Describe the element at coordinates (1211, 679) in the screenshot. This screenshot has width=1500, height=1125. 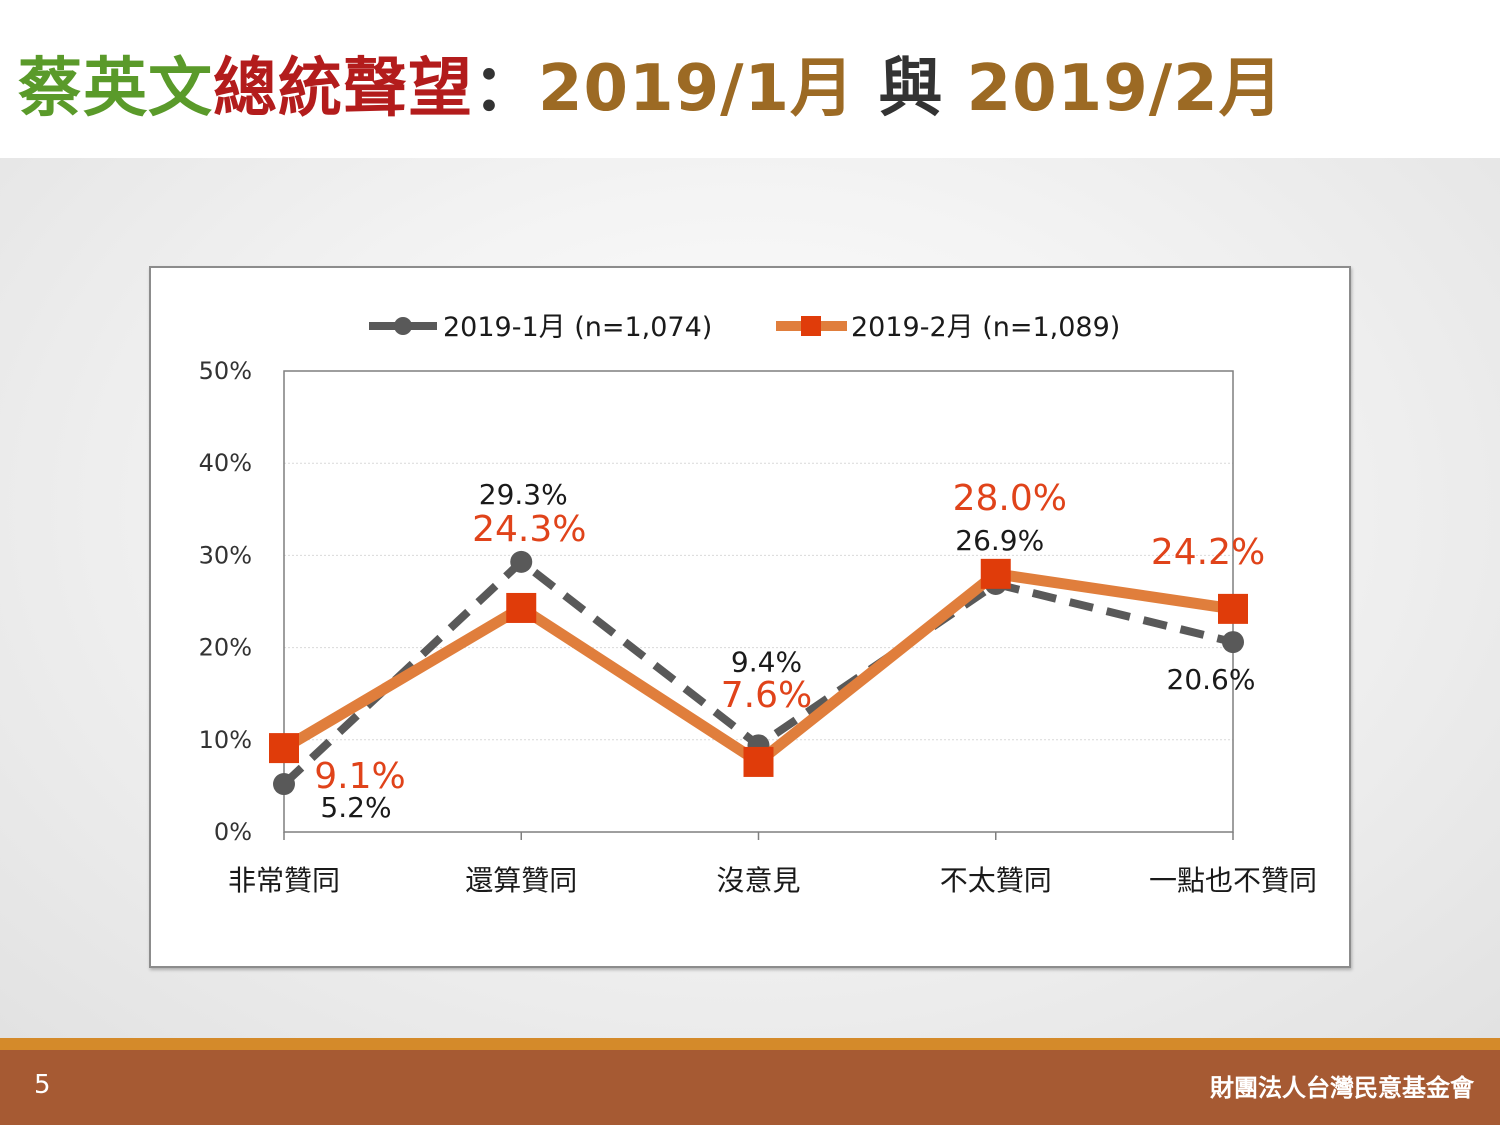
I see `data-label-2019-01: 20.6%` at that location.